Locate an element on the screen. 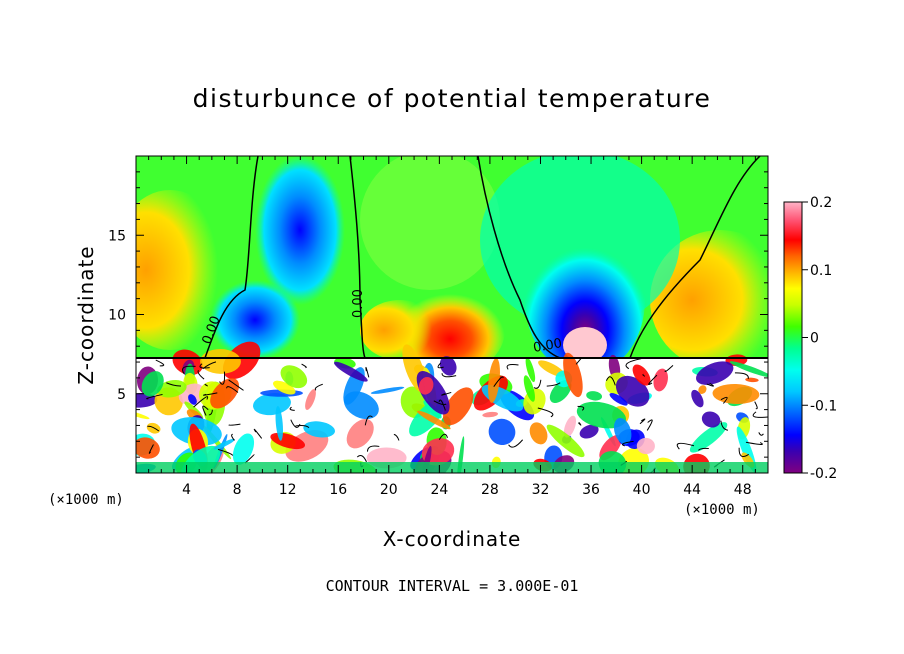  bottom-band is located at coordinates (452, 467).